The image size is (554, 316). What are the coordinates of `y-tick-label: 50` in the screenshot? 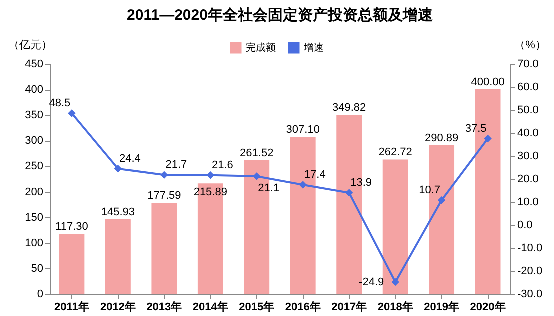 It's located at (37, 268).